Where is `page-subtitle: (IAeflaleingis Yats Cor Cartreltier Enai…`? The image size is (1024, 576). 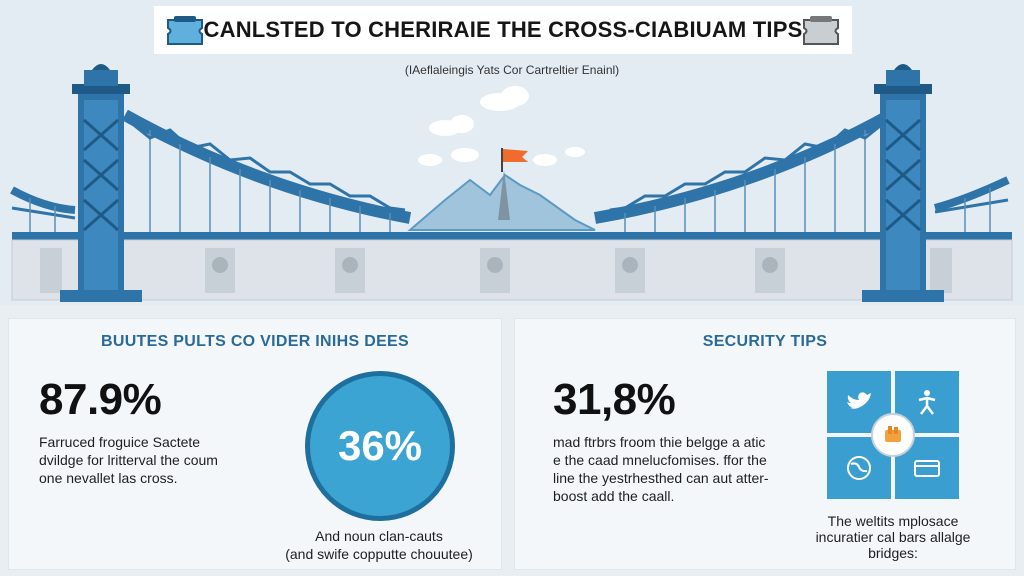 page-subtitle: (IAeflaleingis Yats Cor Cartreltier Enai… is located at coordinates (512, 70).